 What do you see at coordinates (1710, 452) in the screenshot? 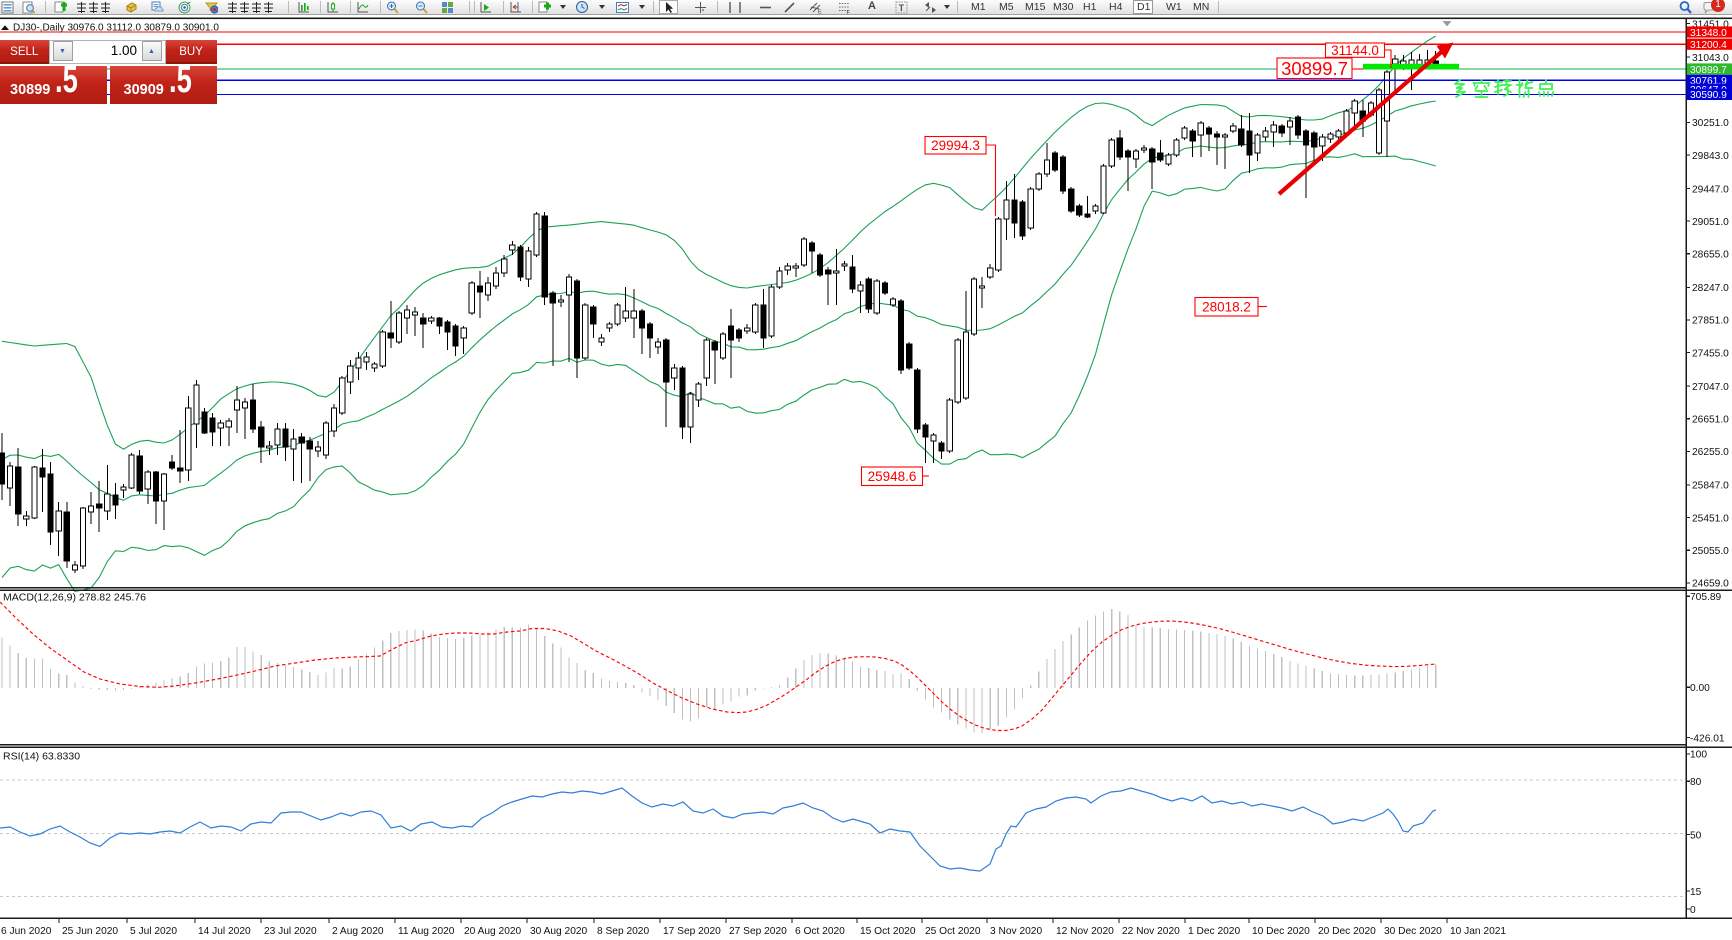
I see `svg-text: 26255.0` at bounding box center [1710, 452].